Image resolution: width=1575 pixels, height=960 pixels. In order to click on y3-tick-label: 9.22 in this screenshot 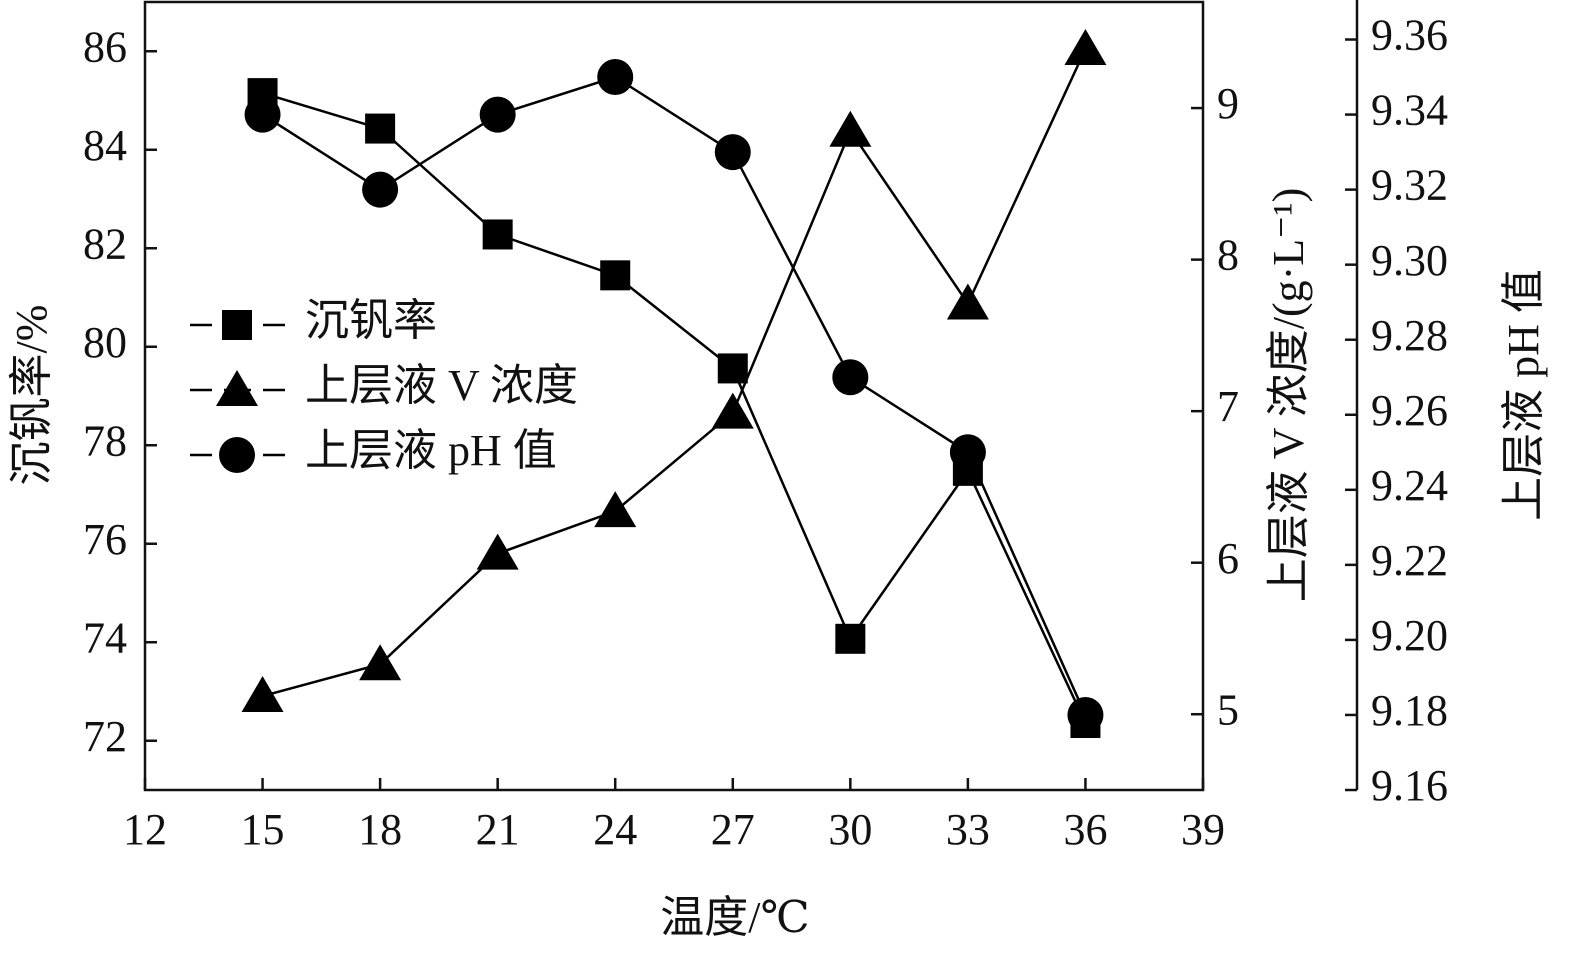, I will do `click(1409, 560)`.